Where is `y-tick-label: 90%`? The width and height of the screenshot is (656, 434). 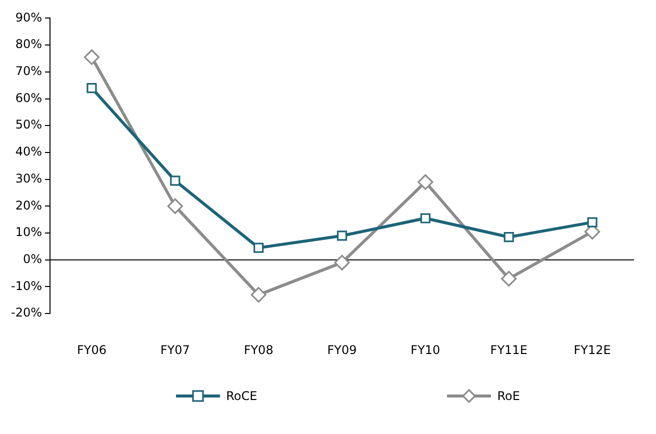 y-tick-label: 90% is located at coordinates (28, 17).